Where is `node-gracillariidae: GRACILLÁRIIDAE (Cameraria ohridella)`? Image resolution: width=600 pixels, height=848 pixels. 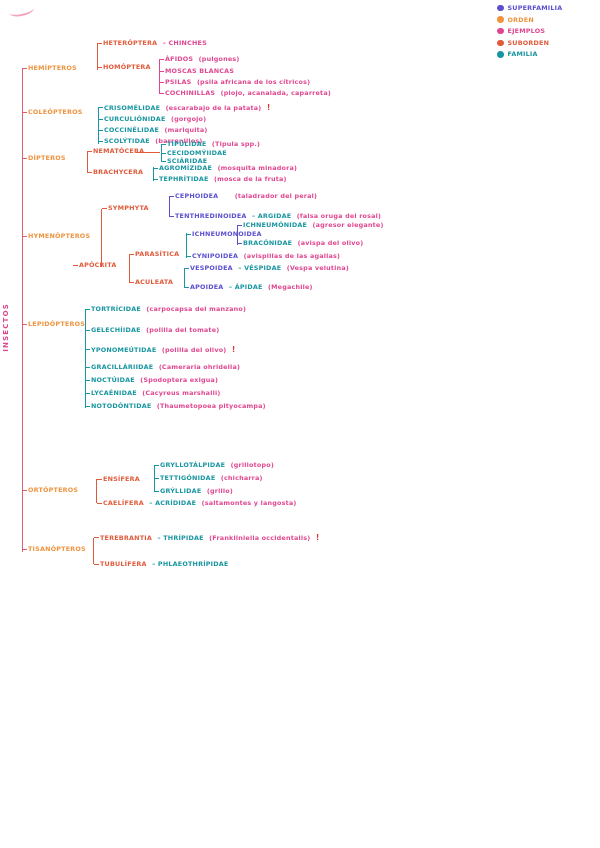
node-gracillariidae: GRACILLÁRIIDAE (Cameraria ohridella) is located at coordinates (162, 367).